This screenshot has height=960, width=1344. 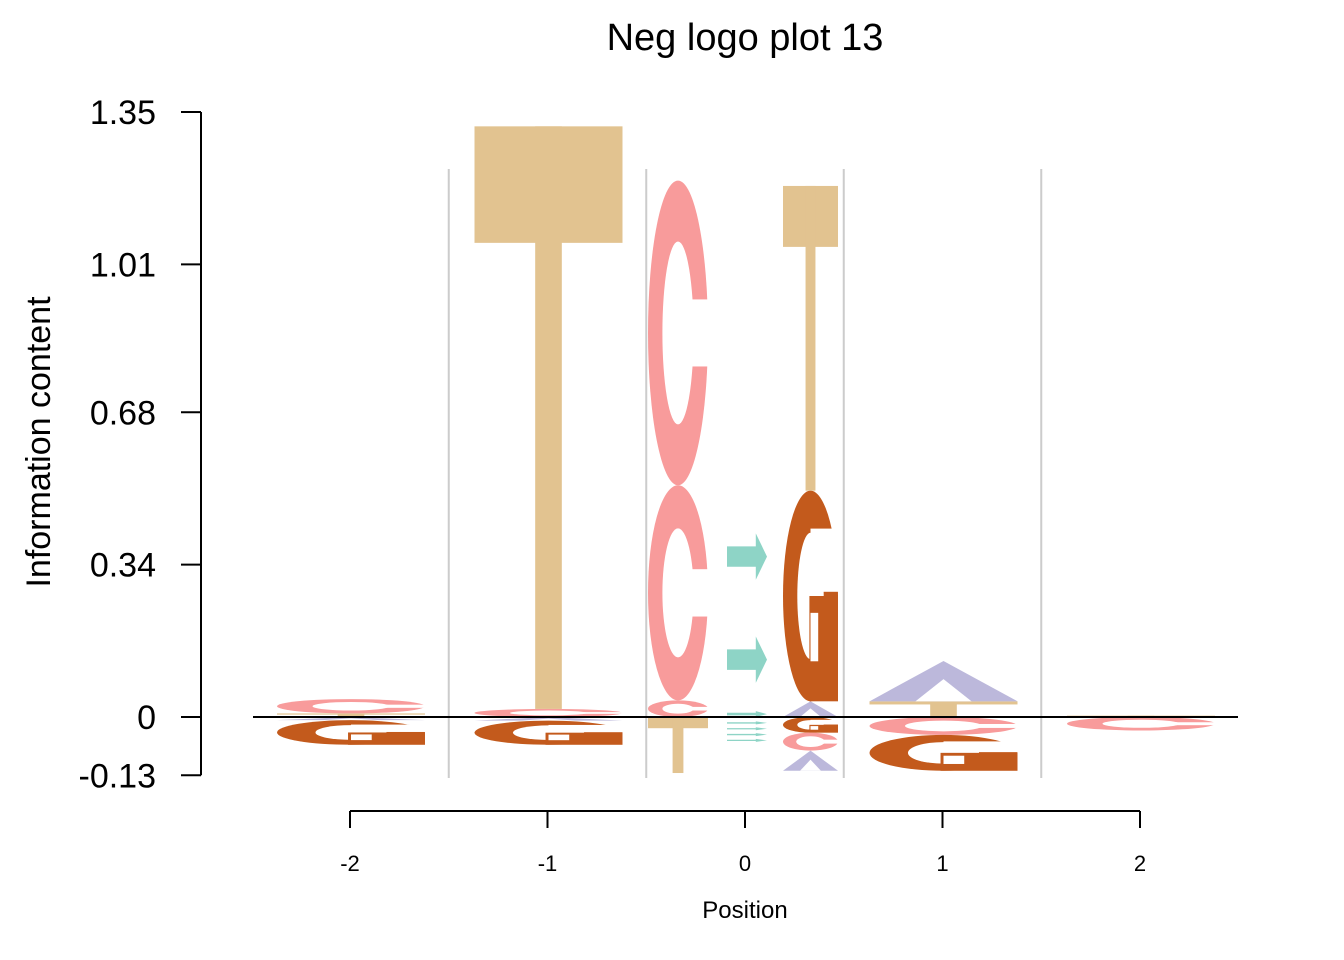 I want to click on x-tick-label: -1, so click(x=548, y=863).